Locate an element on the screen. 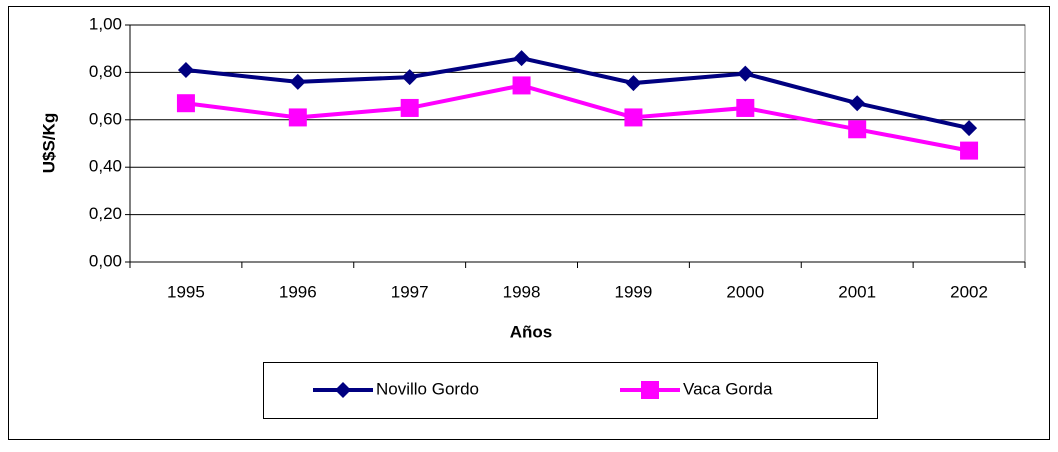 This screenshot has height=452, width=1058. x-tick-label: 1995 is located at coordinates (186, 291).